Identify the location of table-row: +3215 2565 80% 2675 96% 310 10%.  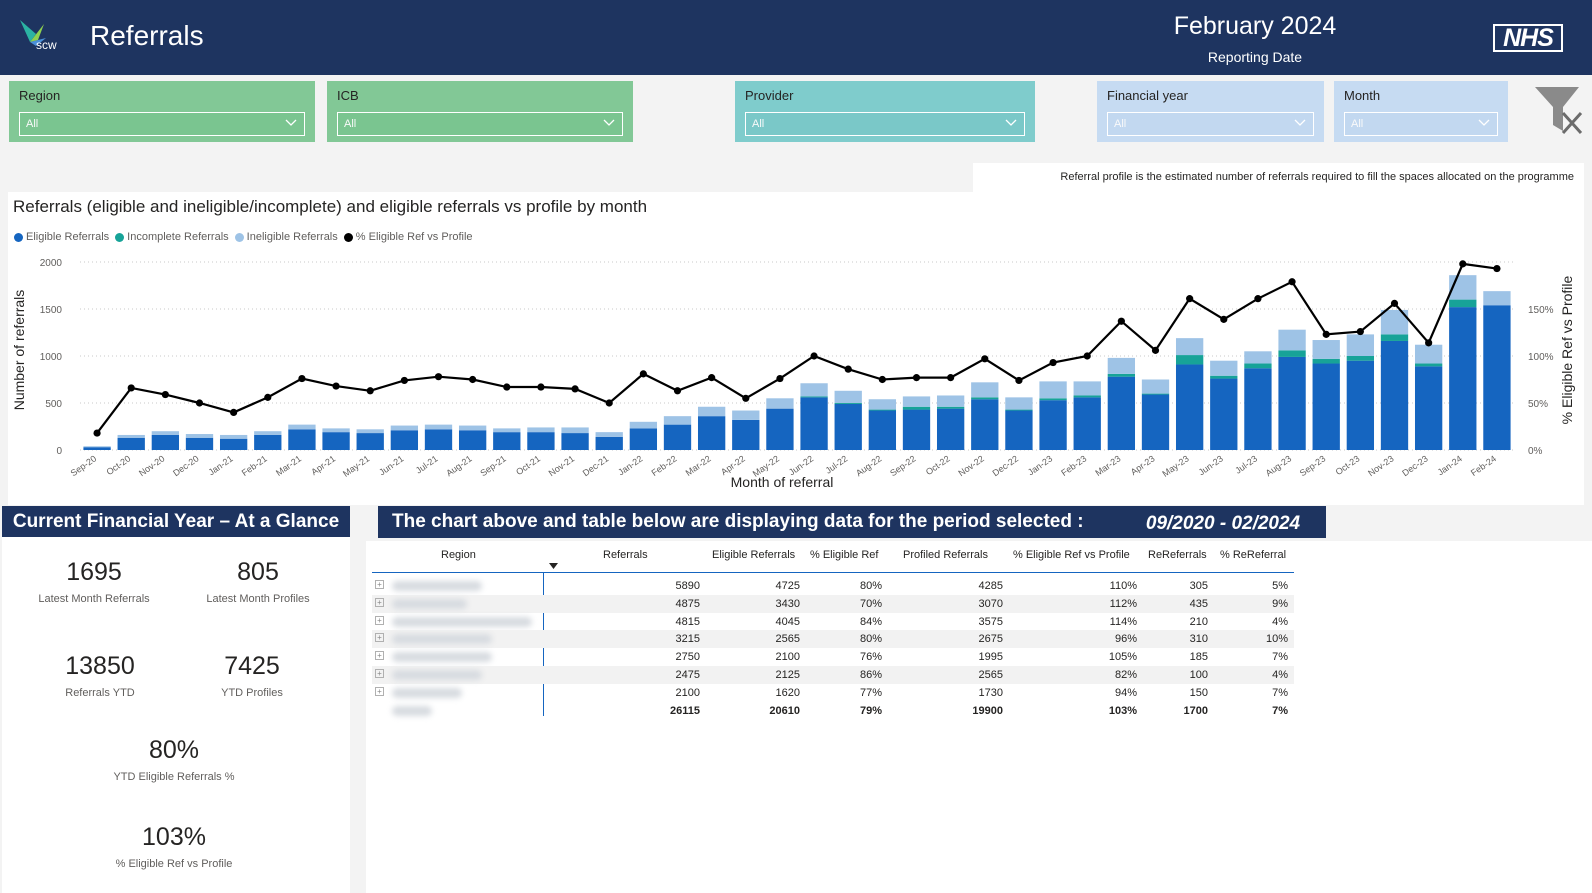
(833, 639).